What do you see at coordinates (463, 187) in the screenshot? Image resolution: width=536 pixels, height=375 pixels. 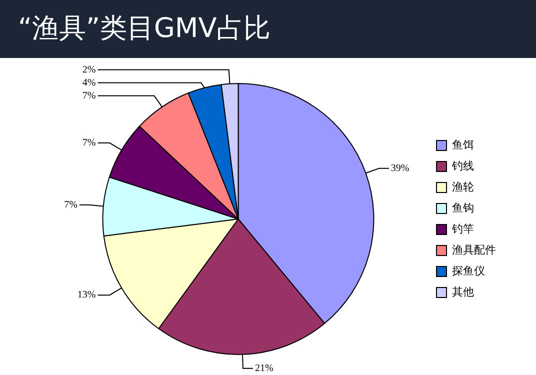 I see `legend-label: 渔轮` at bounding box center [463, 187].